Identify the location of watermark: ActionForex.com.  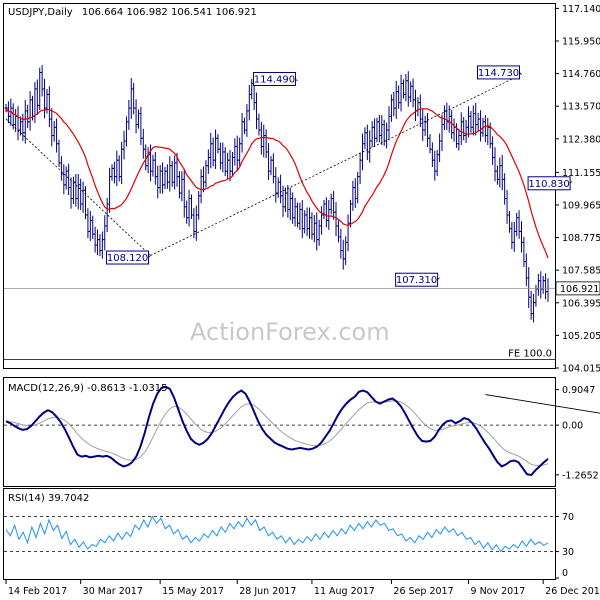
(290, 332).